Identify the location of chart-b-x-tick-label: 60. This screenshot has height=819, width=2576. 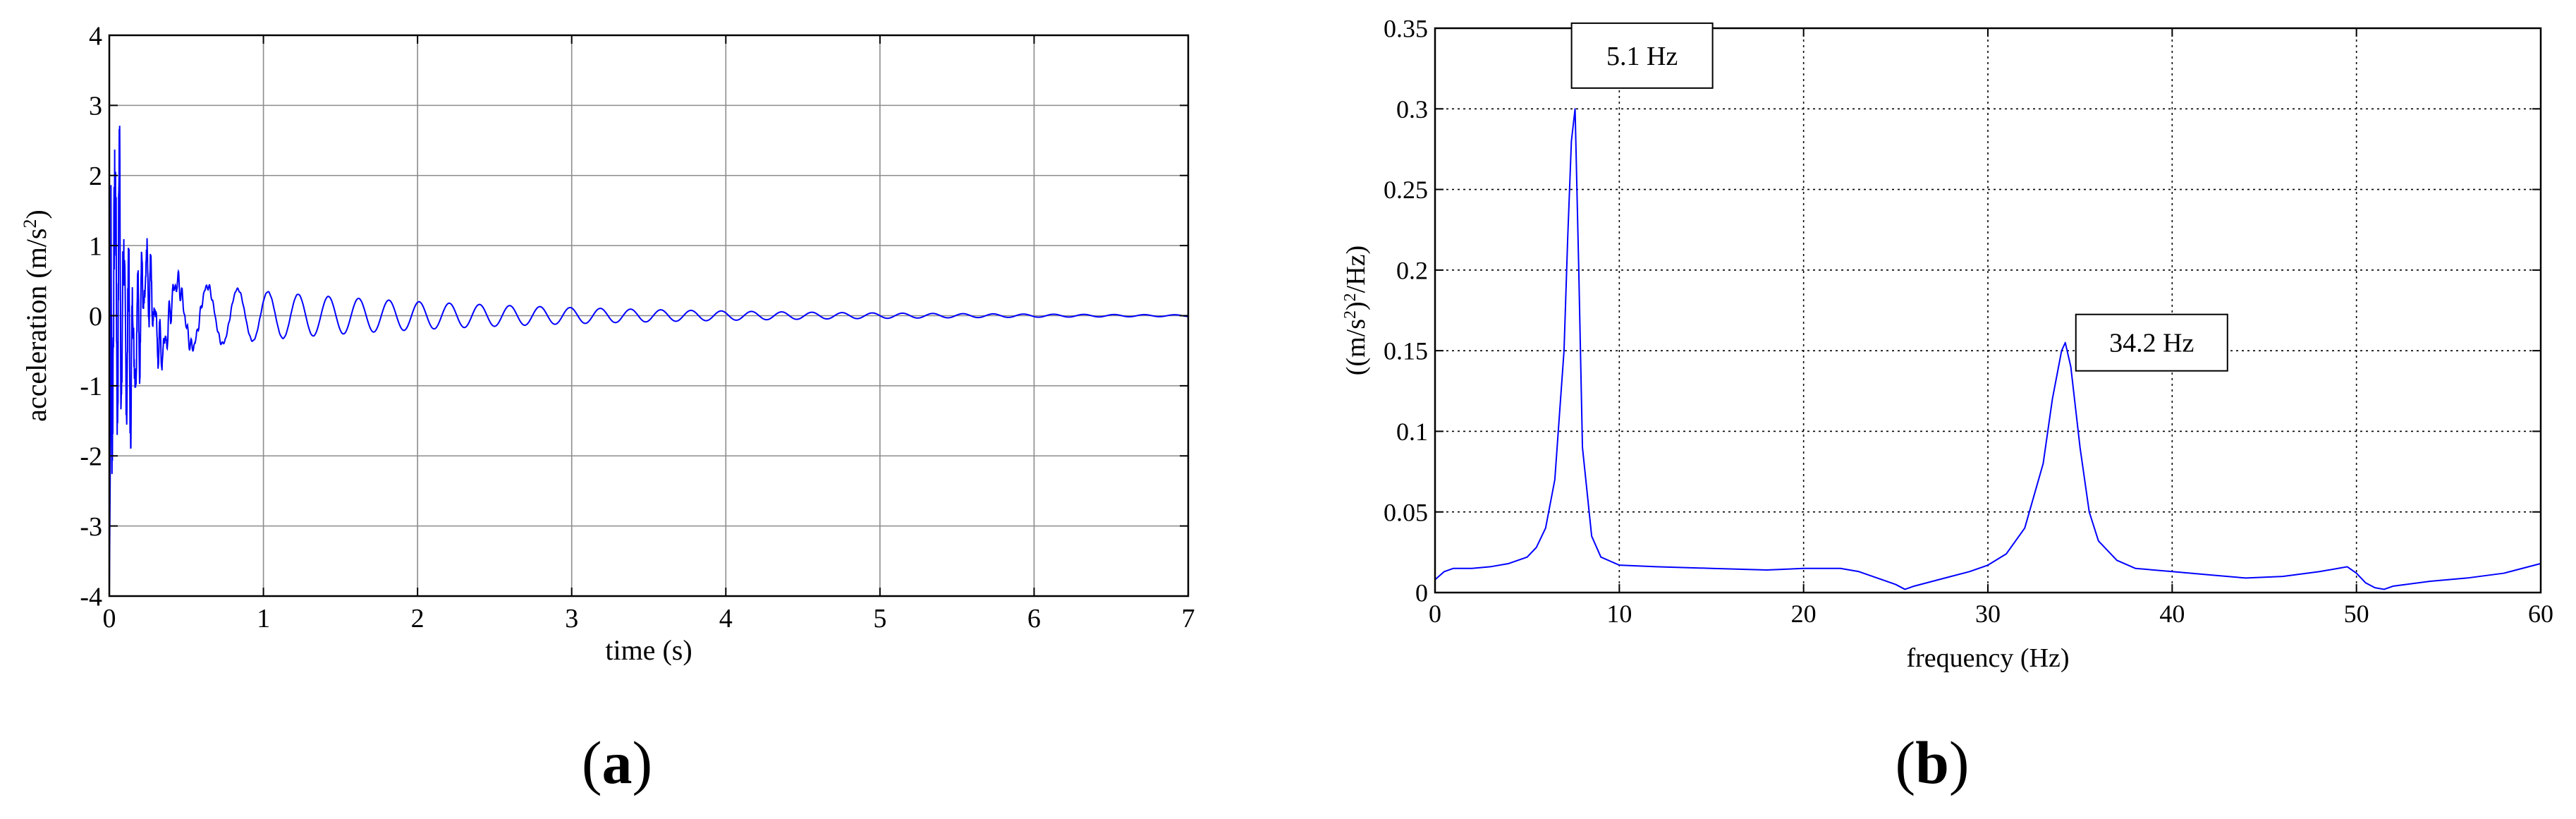
(2541, 614).